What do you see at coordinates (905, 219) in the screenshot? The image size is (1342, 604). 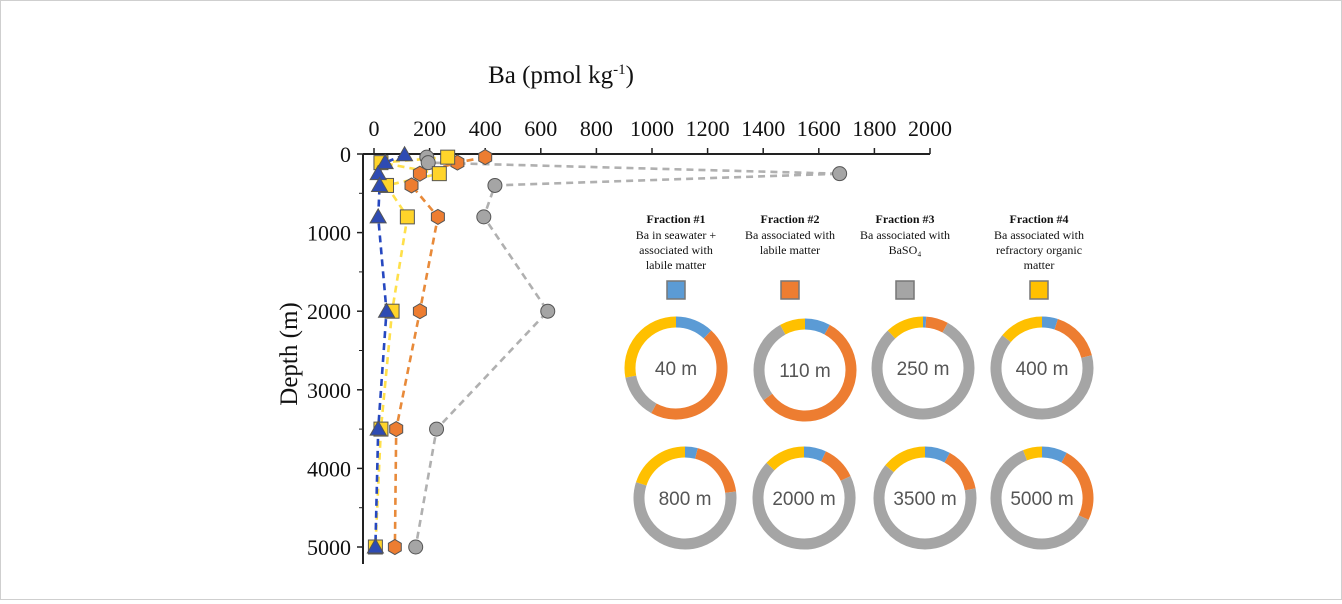 I see `fraction-title: Fraction #3` at bounding box center [905, 219].